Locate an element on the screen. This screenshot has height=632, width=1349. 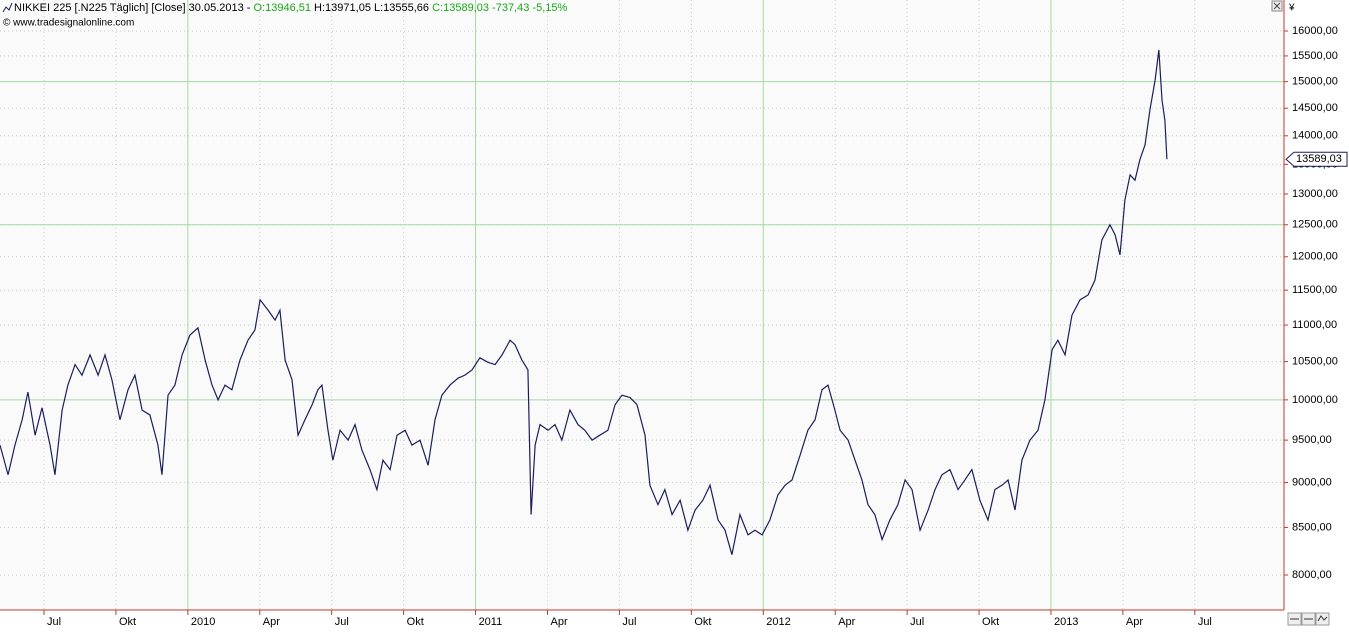
currency-unit: ¥ is located at coordinates (1291, 8).